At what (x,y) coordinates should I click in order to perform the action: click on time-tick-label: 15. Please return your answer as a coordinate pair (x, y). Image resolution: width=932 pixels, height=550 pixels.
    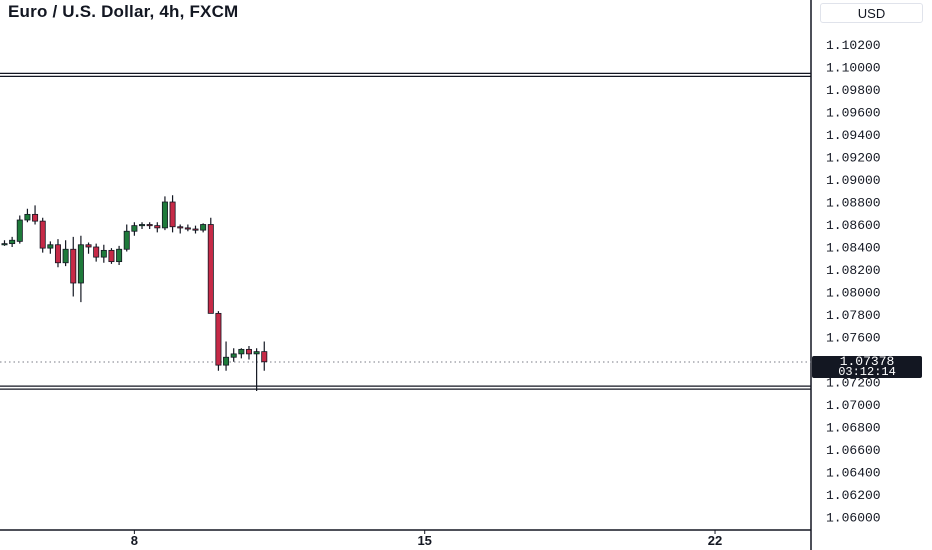
    Looking at the image, I should click on (424, 540).